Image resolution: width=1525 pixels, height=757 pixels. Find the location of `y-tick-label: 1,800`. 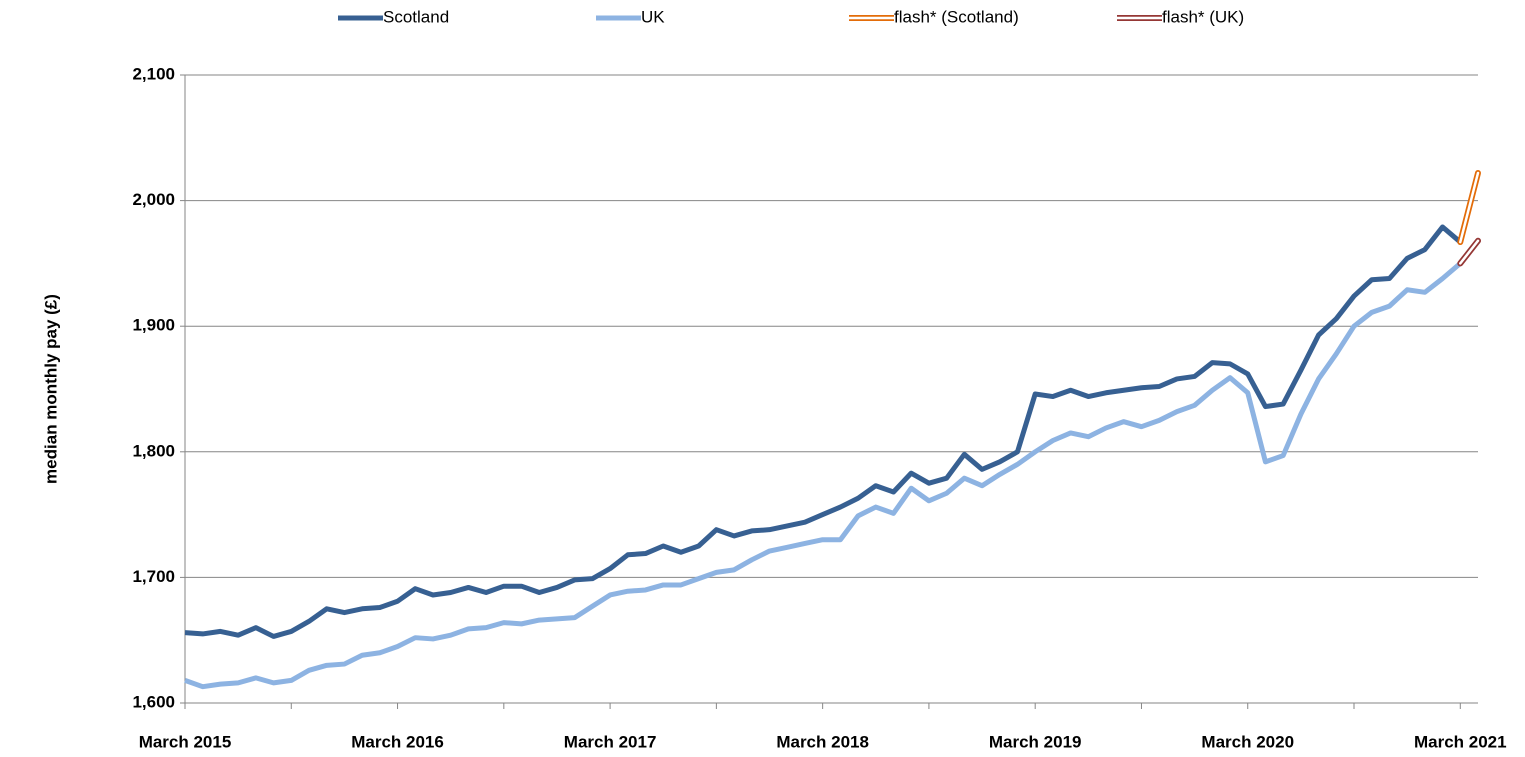

y-tick-label: 1,800 is located at coordinates (153, 450).